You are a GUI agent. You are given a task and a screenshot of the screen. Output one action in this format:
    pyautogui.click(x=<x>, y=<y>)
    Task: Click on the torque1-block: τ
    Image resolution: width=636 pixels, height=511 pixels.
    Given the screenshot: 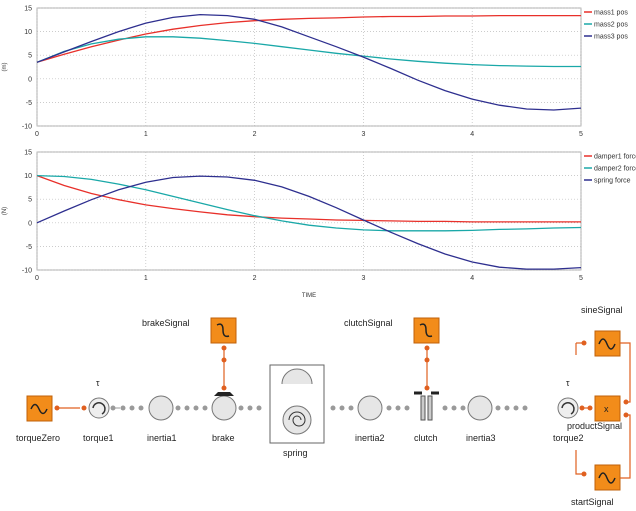 What is the action you would take?
    pyautogui.click(x=99, y=398)
    